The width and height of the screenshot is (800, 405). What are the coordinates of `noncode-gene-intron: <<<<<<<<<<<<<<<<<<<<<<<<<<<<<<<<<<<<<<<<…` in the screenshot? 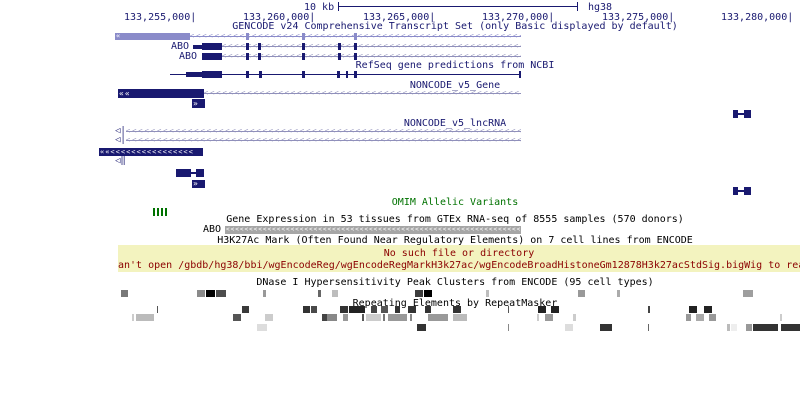 It's located at (362, 93).